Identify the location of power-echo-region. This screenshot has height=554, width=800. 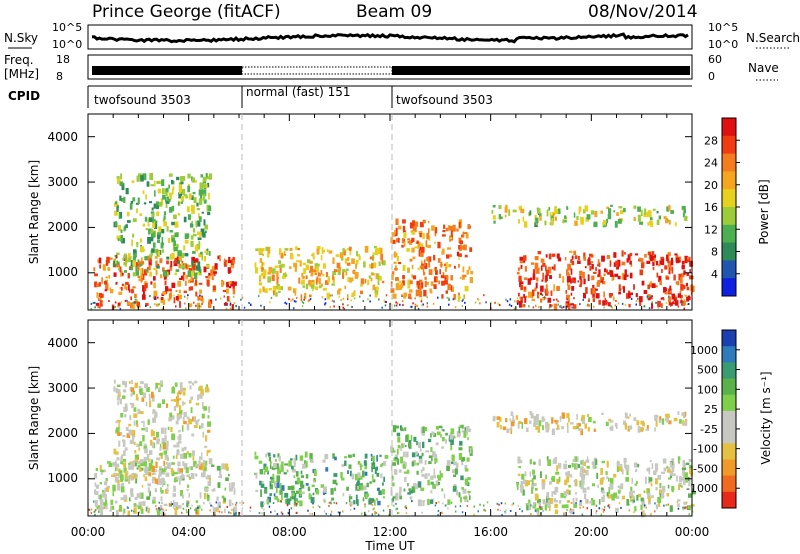
(163, 226).